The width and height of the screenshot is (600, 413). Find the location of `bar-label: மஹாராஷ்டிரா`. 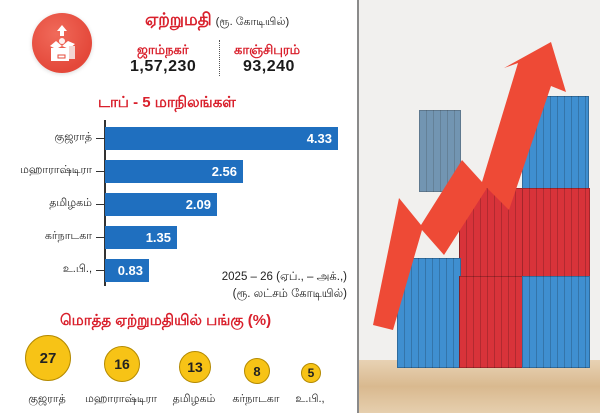

bar-label: மஹாராஷ்டிரா is located at coordinates (55, 170).